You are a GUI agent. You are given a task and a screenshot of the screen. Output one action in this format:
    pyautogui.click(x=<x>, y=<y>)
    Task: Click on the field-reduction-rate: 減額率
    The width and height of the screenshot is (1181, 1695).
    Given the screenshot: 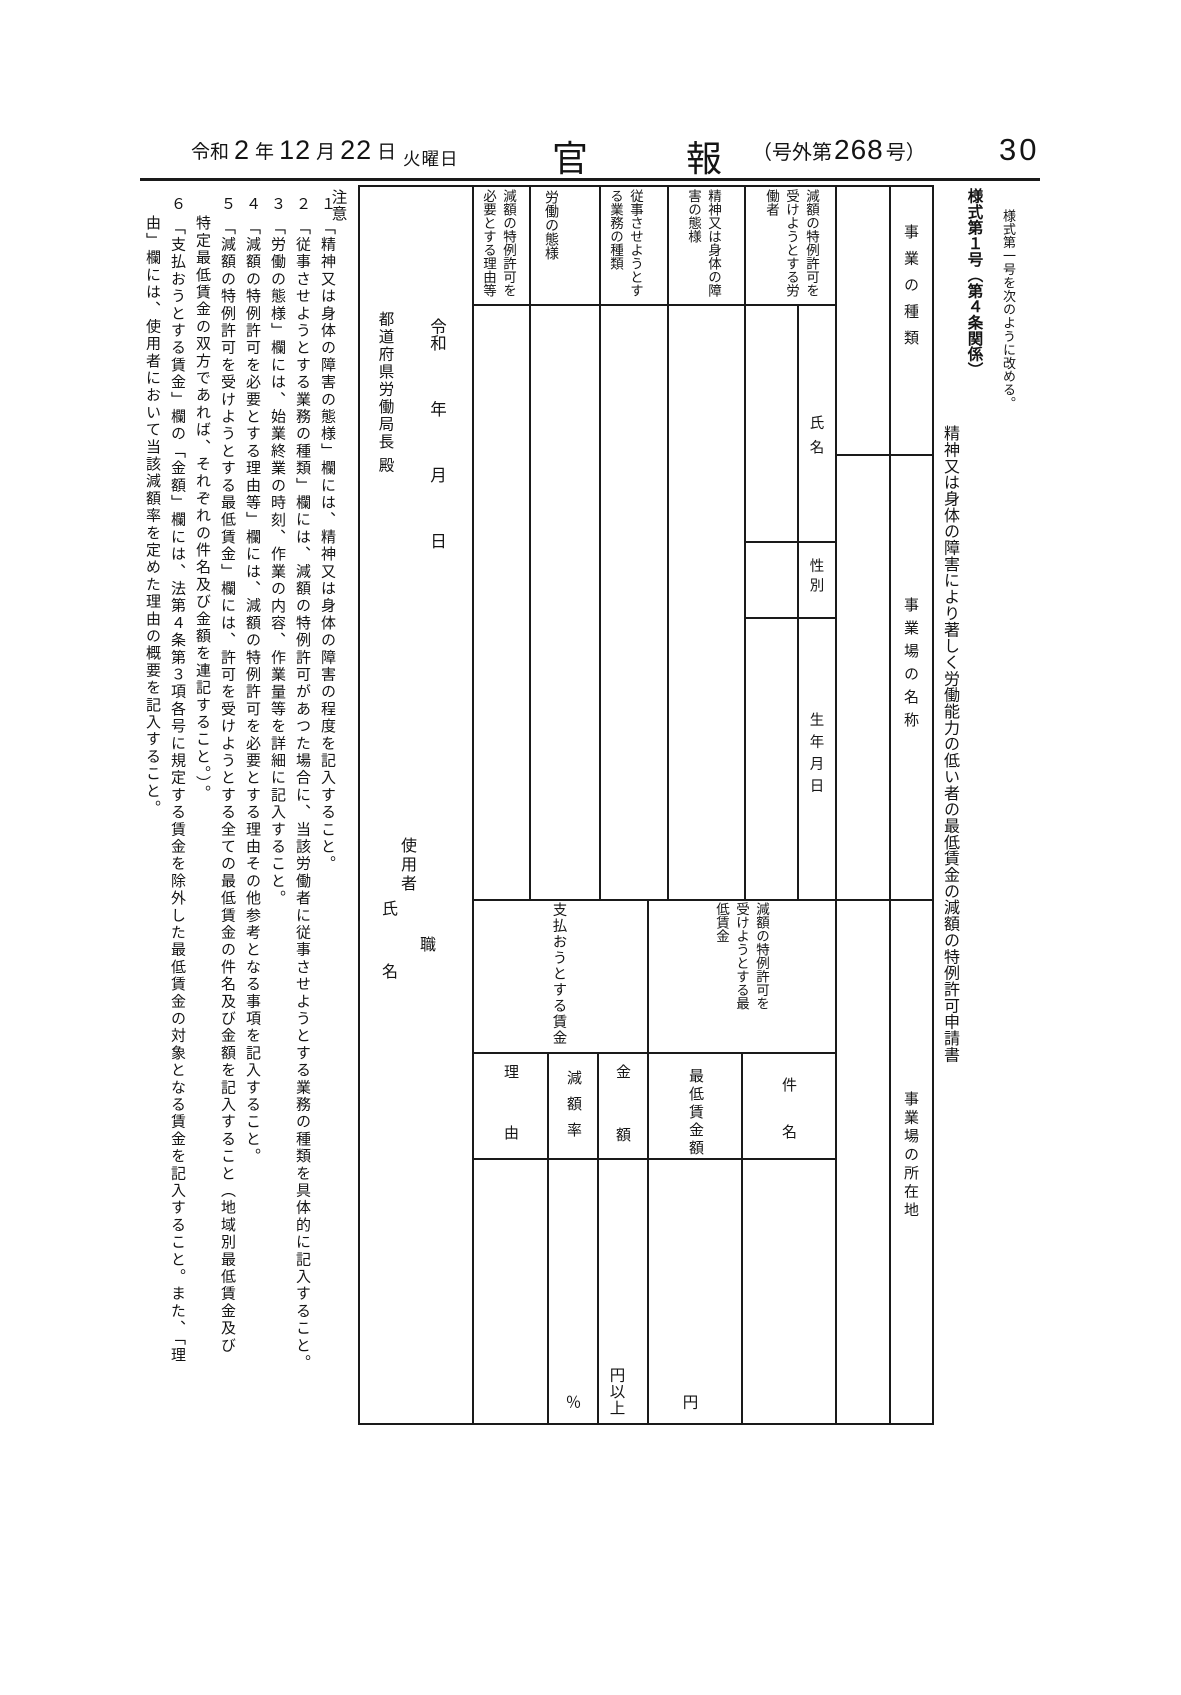 What is the action you would take?
    pyautogui.click(x=573, y=1109)
    